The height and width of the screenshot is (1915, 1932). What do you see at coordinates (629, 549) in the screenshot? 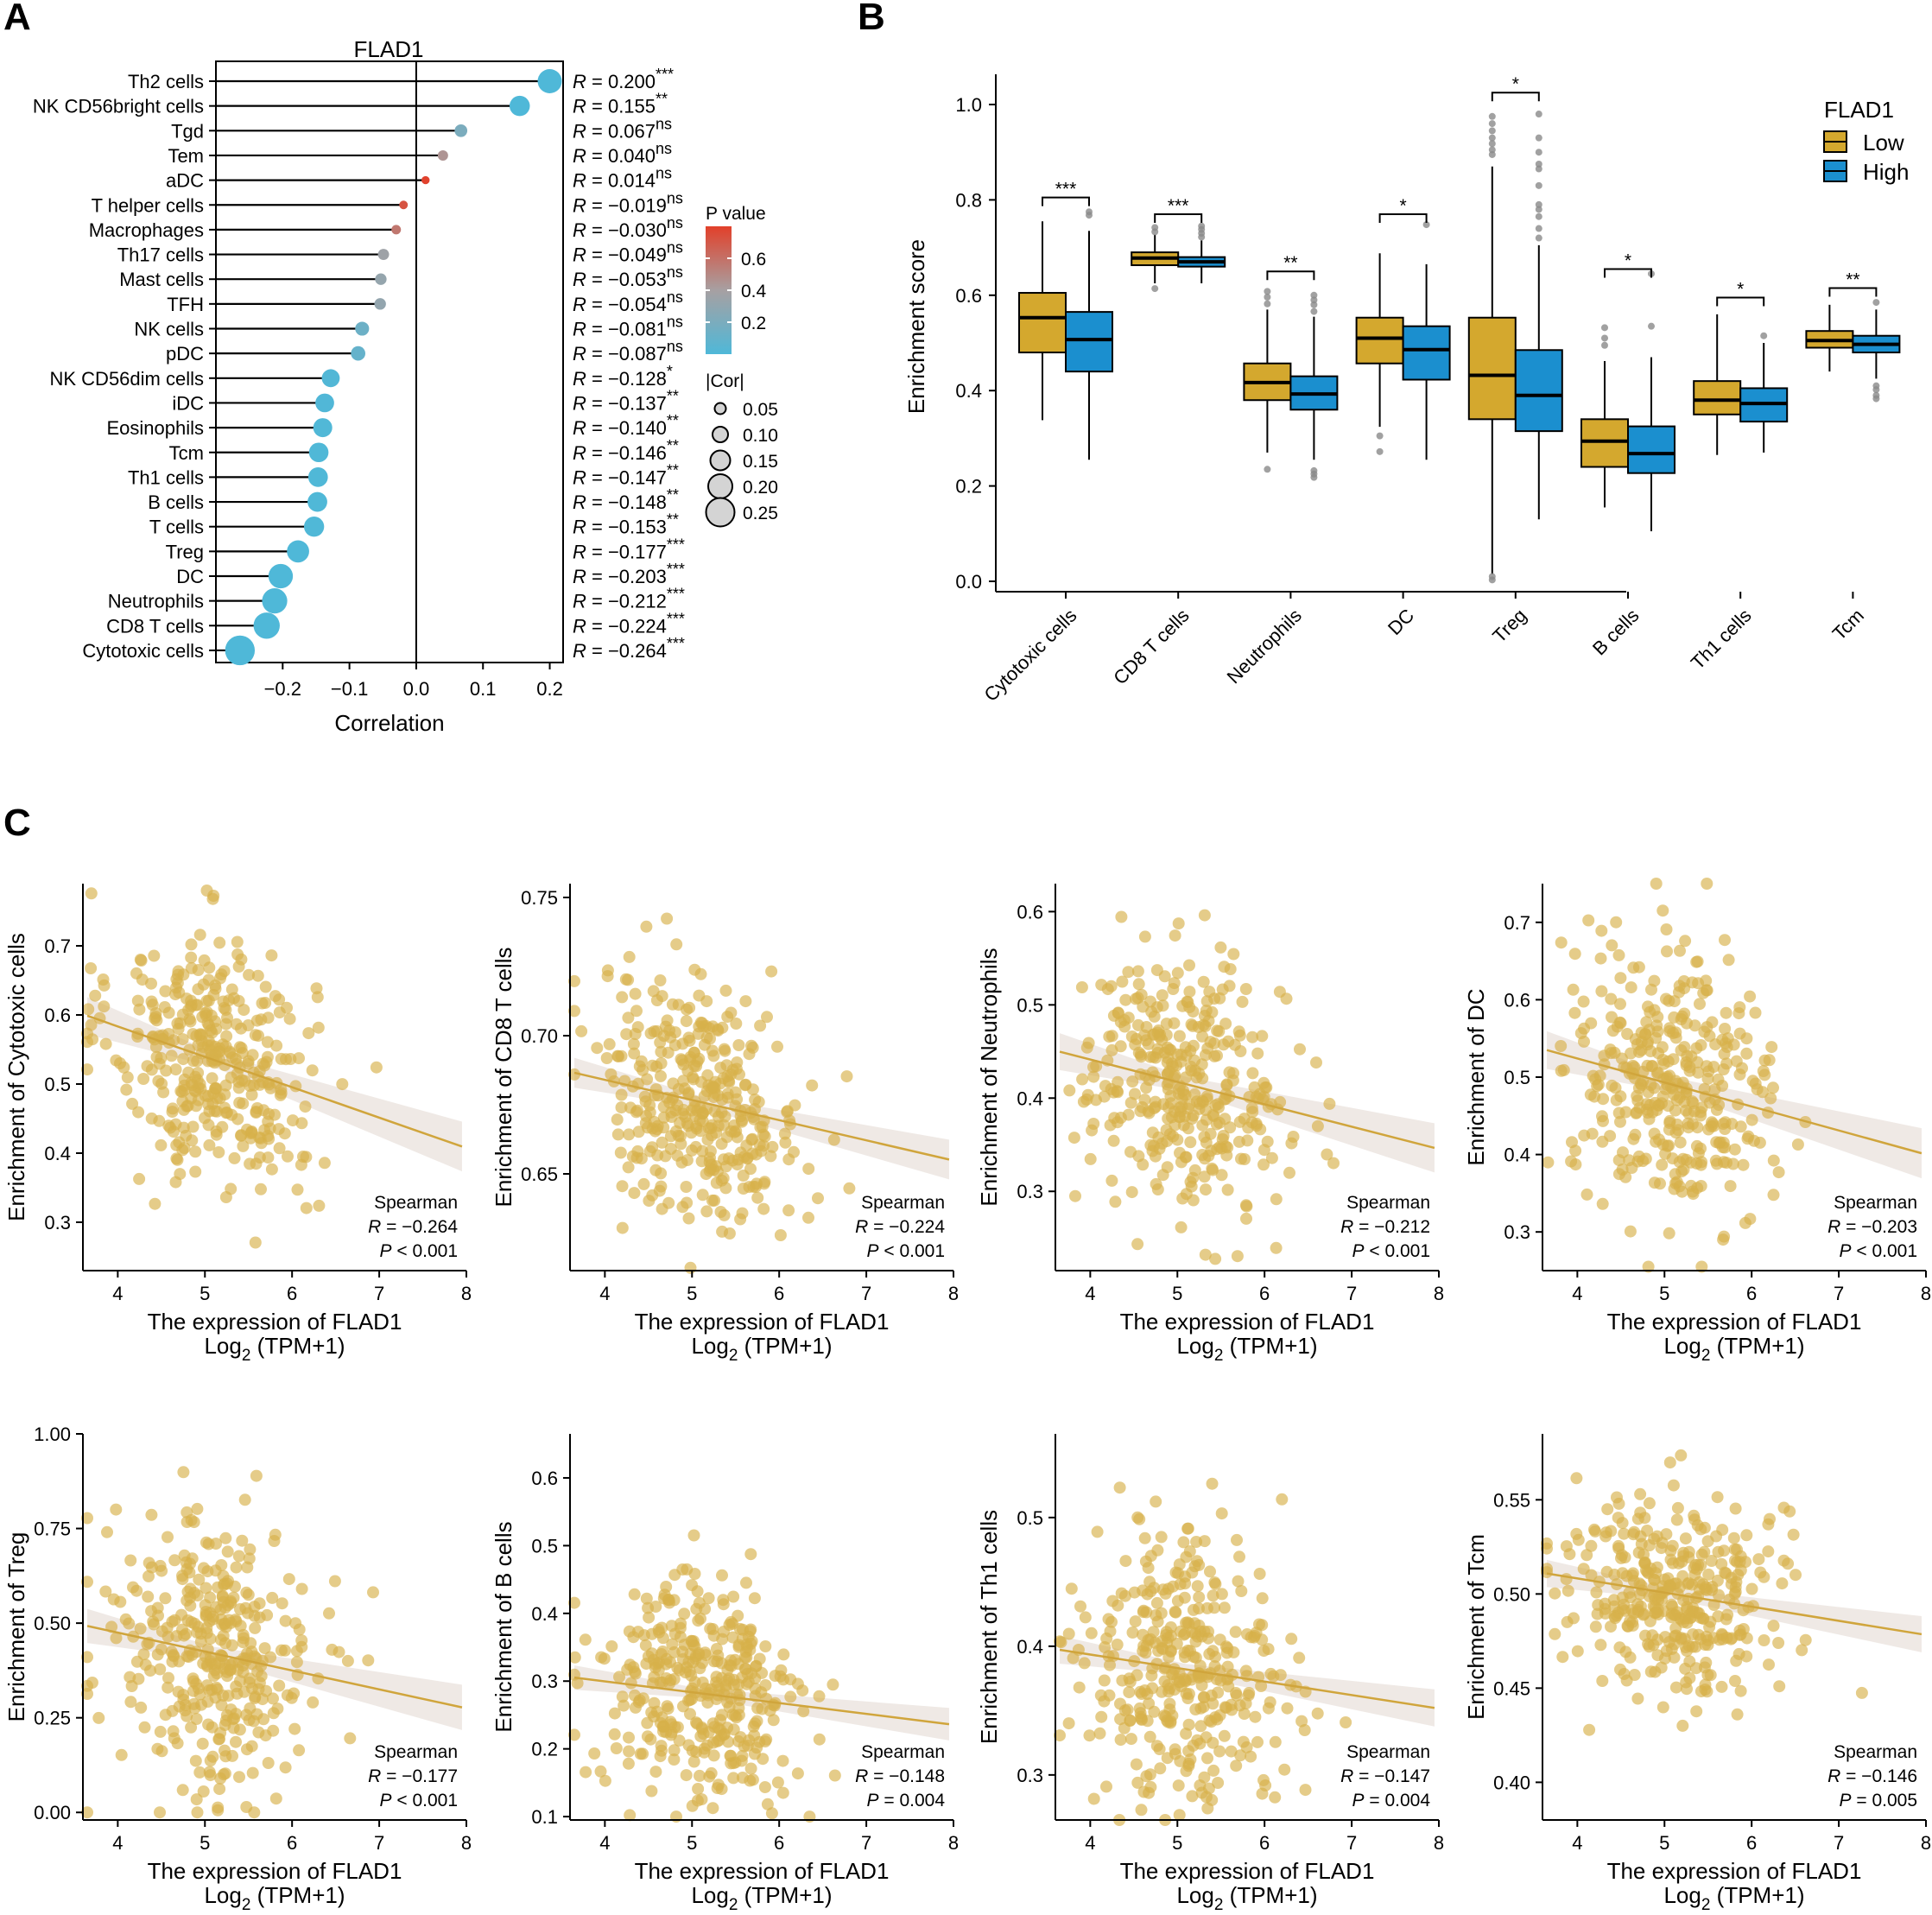
I see `correlation-label: R = −0.177***` at bounding box center [629, 549].